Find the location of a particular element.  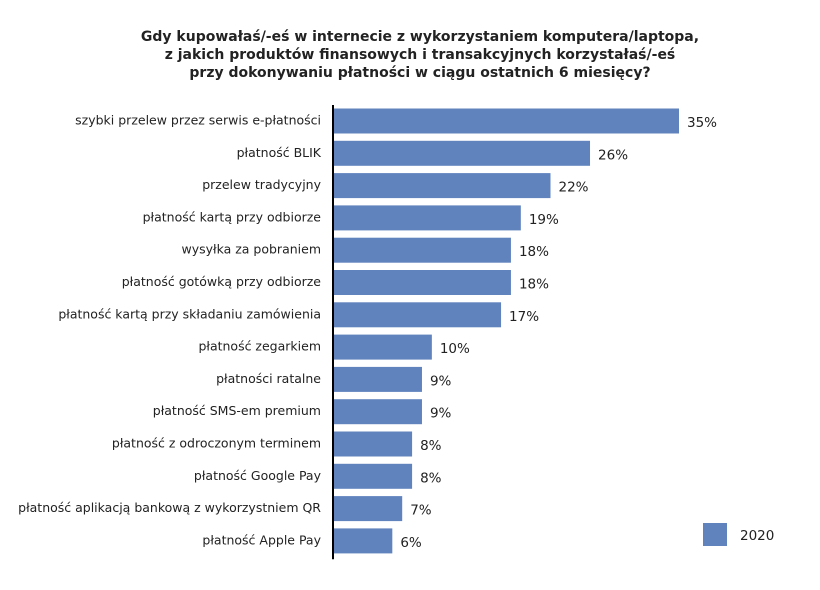

data-label: 35% is located at coordinates (702, 123).